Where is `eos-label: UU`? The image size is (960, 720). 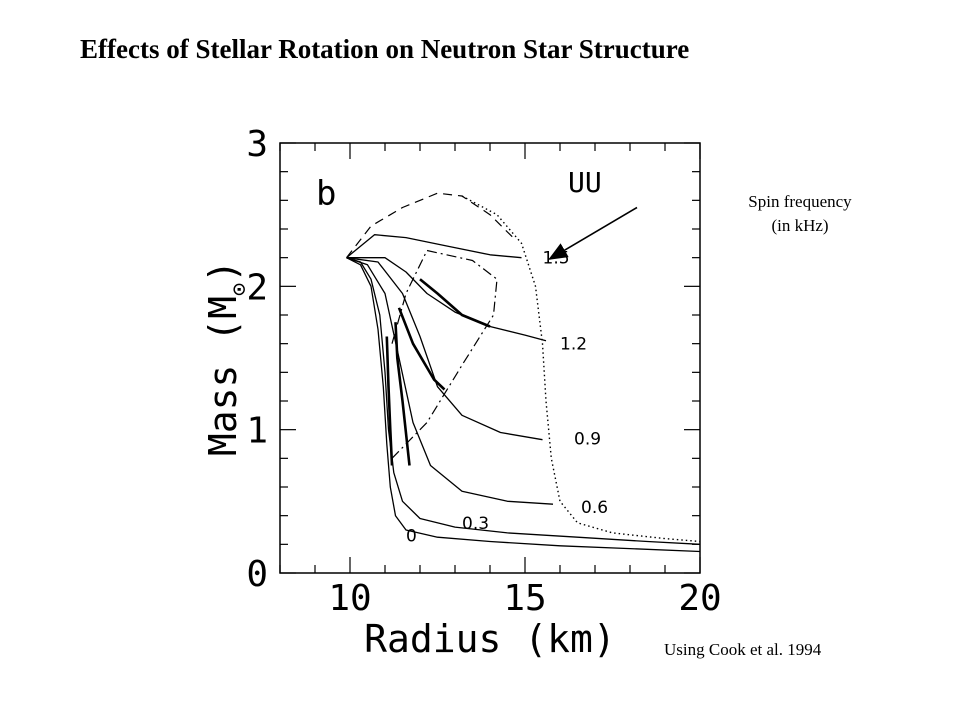
eos-label: UU is located at coordinates (585, 182).